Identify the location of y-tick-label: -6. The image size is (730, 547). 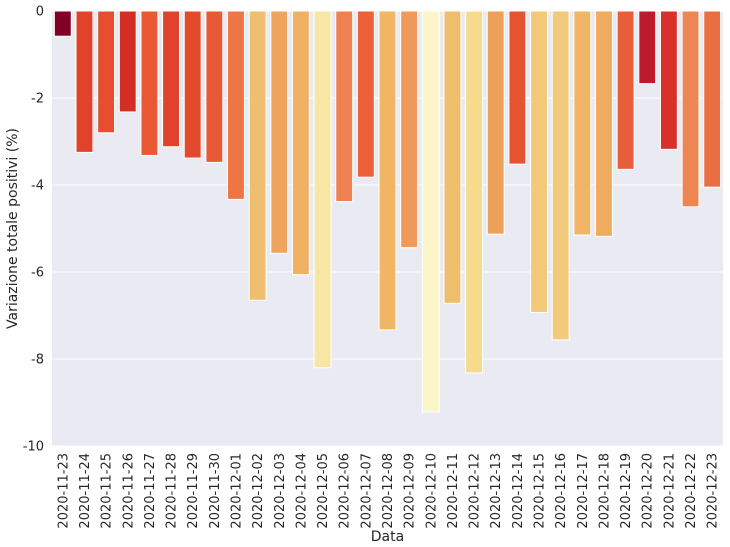
(37, 273).